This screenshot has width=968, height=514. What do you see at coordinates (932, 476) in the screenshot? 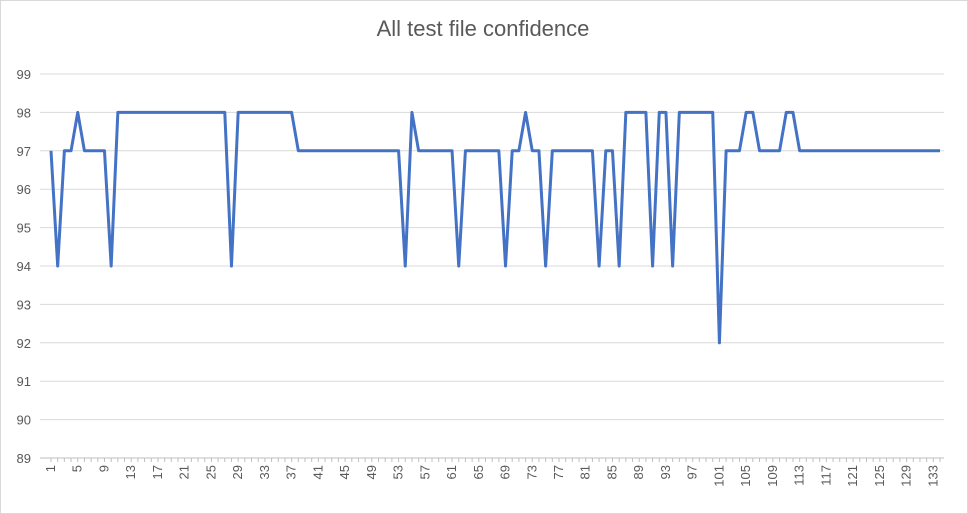
I see `x-tick-label: 133` at bounding box center [932, 476].